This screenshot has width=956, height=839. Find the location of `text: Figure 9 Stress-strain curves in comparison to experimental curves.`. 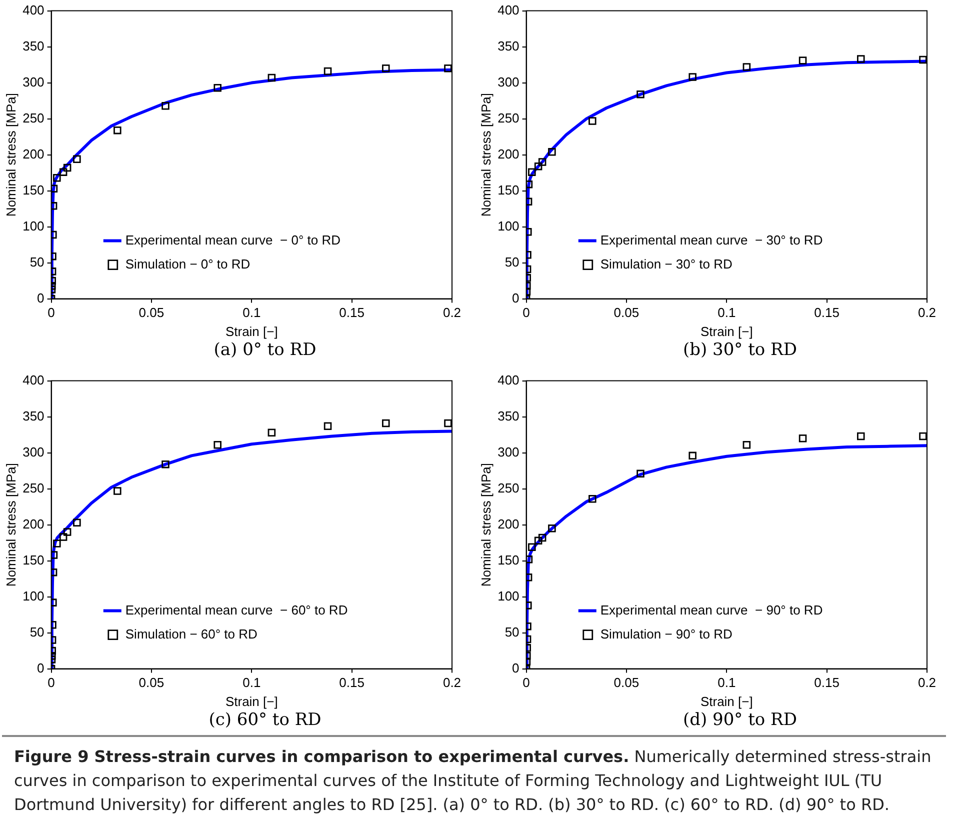

text: Figure 9 Stress-strain curves in comparison to experimental curves. is located at coordinates (322, 756).